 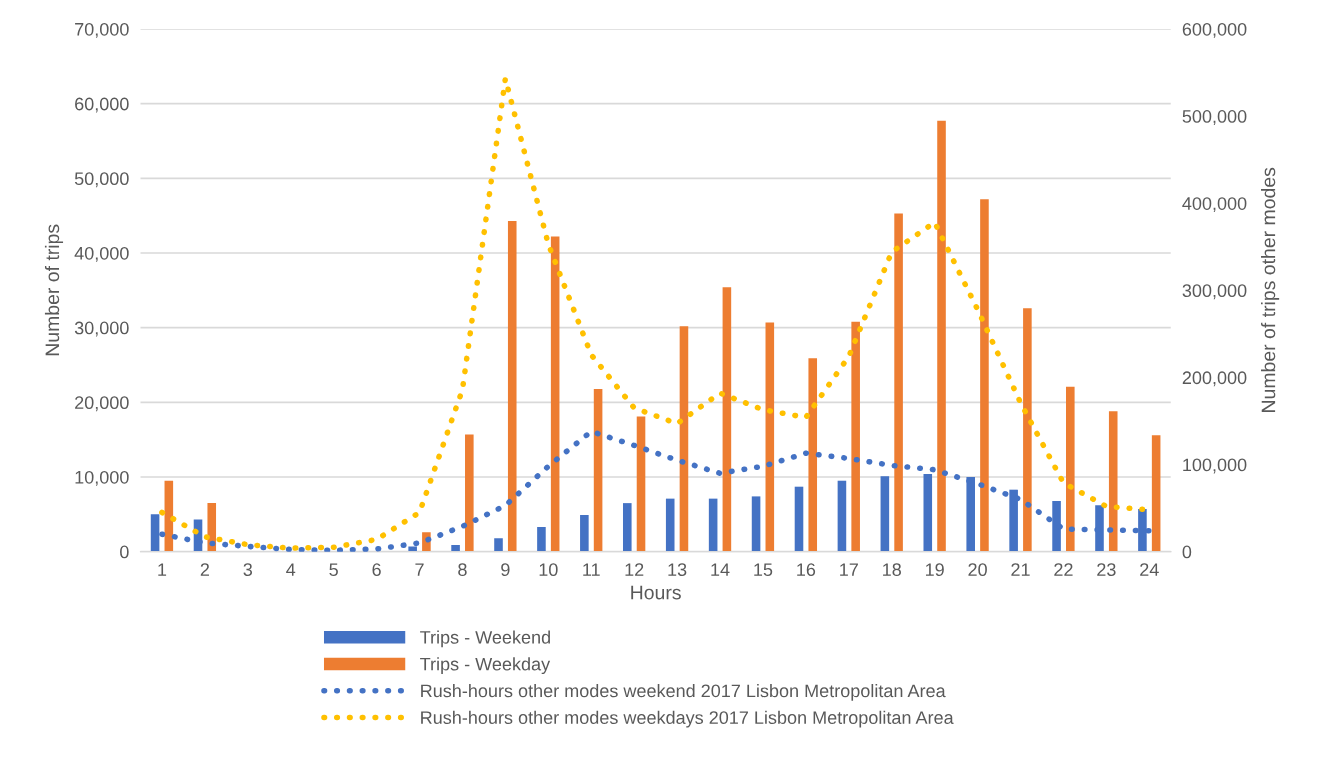 What do you see at coordinates (1214, 30) in the screenshot?
I see `y2-tick-label: 600,000` at bounding box center [1214, 30].